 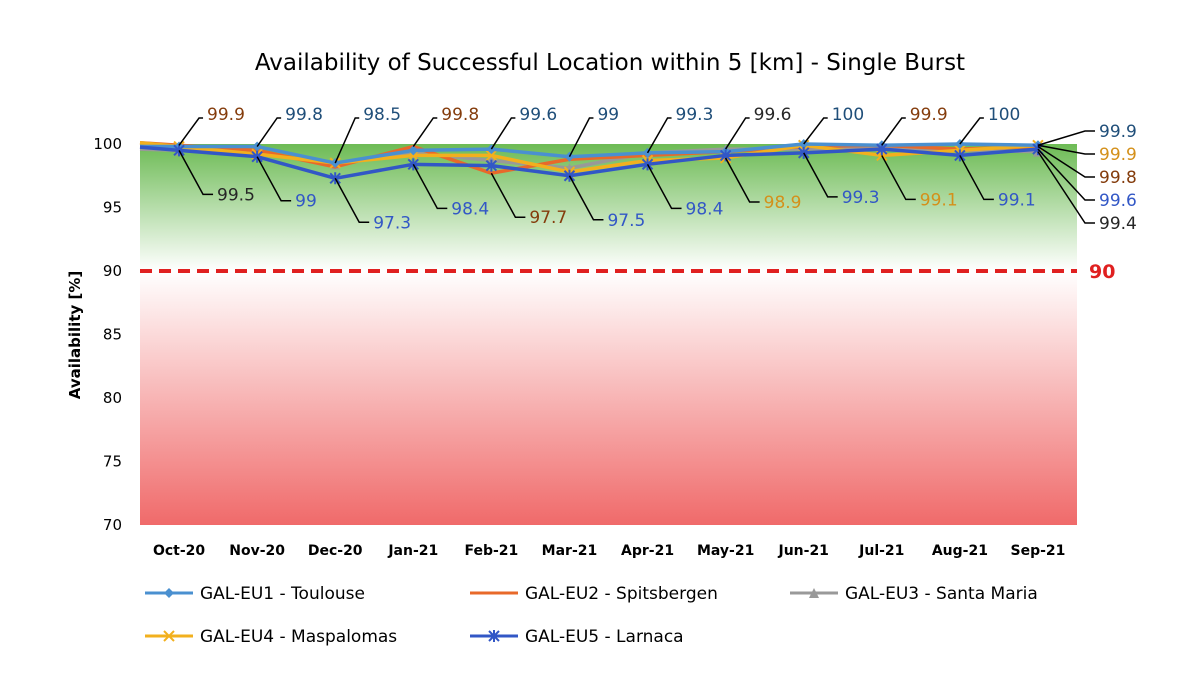 What do you see at coordinates (626, 221) in the screenshot?
I see `data-label: 97.5` at bounding box center [626, 221].